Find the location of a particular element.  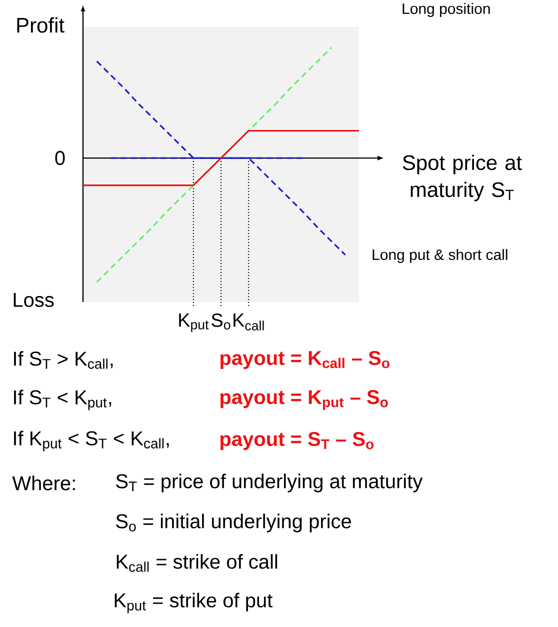

text: Where: is located at coordinates (43, 483).